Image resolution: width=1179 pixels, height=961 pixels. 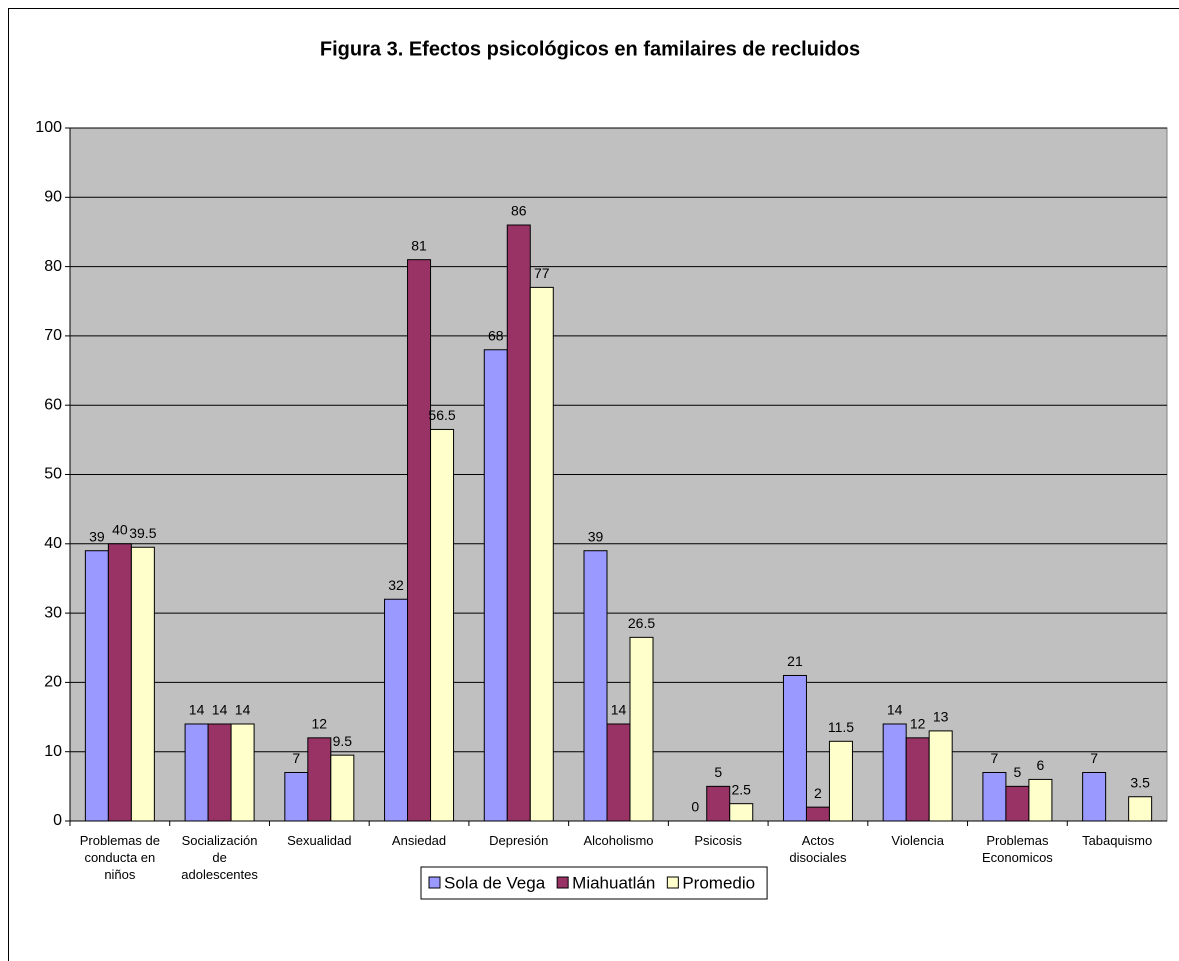 What do you see at coordinates (142, 533) in the screenshot?
I see `data-label: 39.5` at bounding box center [142, 533].